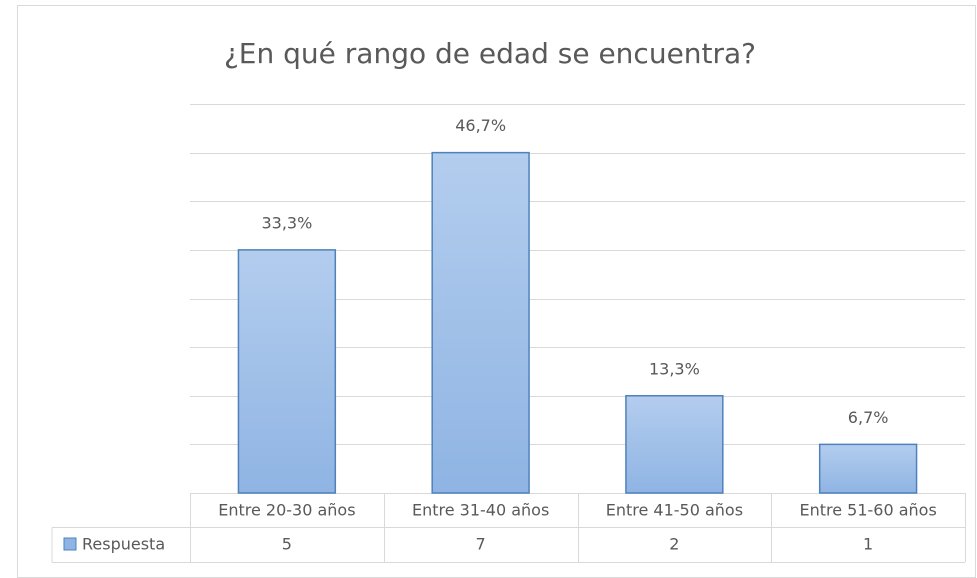 This screenshot has height=578, width=977. Describe the element at coordinates (674, 510) in the screenshot. I see `x-tick-label: Entre 41-50 años` at that location.